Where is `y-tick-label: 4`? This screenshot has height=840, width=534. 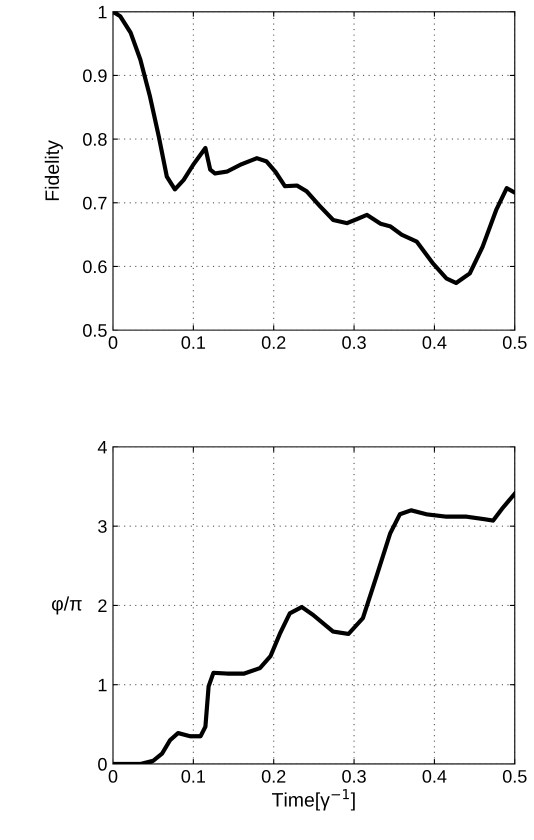 y-tick-label: 4 is located at coordinates (102, 447).